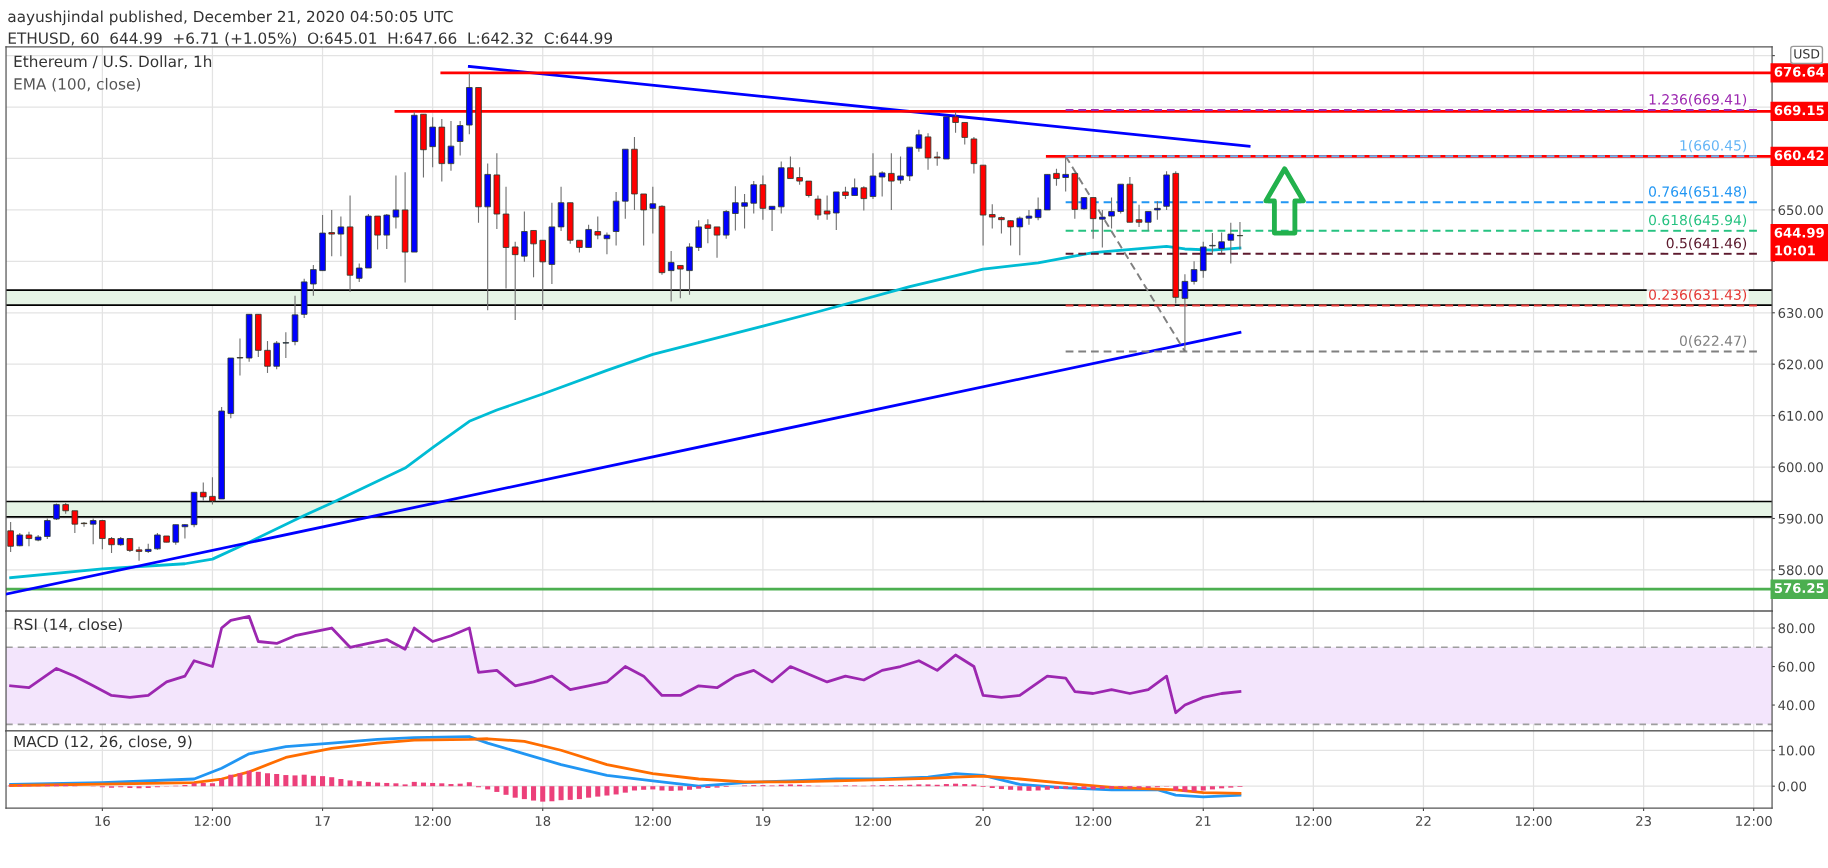  I want to click on text: 644.99 10:01, so click(1799, 241).